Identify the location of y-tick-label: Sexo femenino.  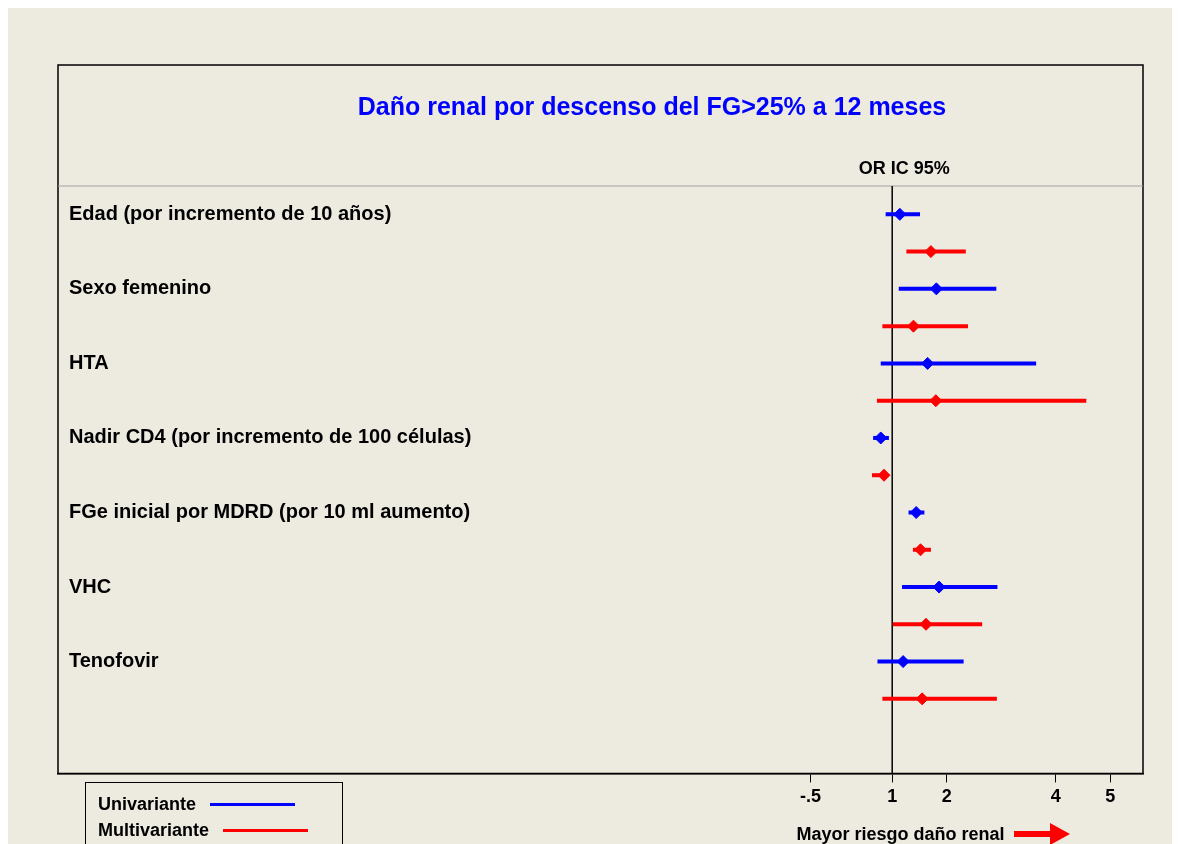
(140, 287).